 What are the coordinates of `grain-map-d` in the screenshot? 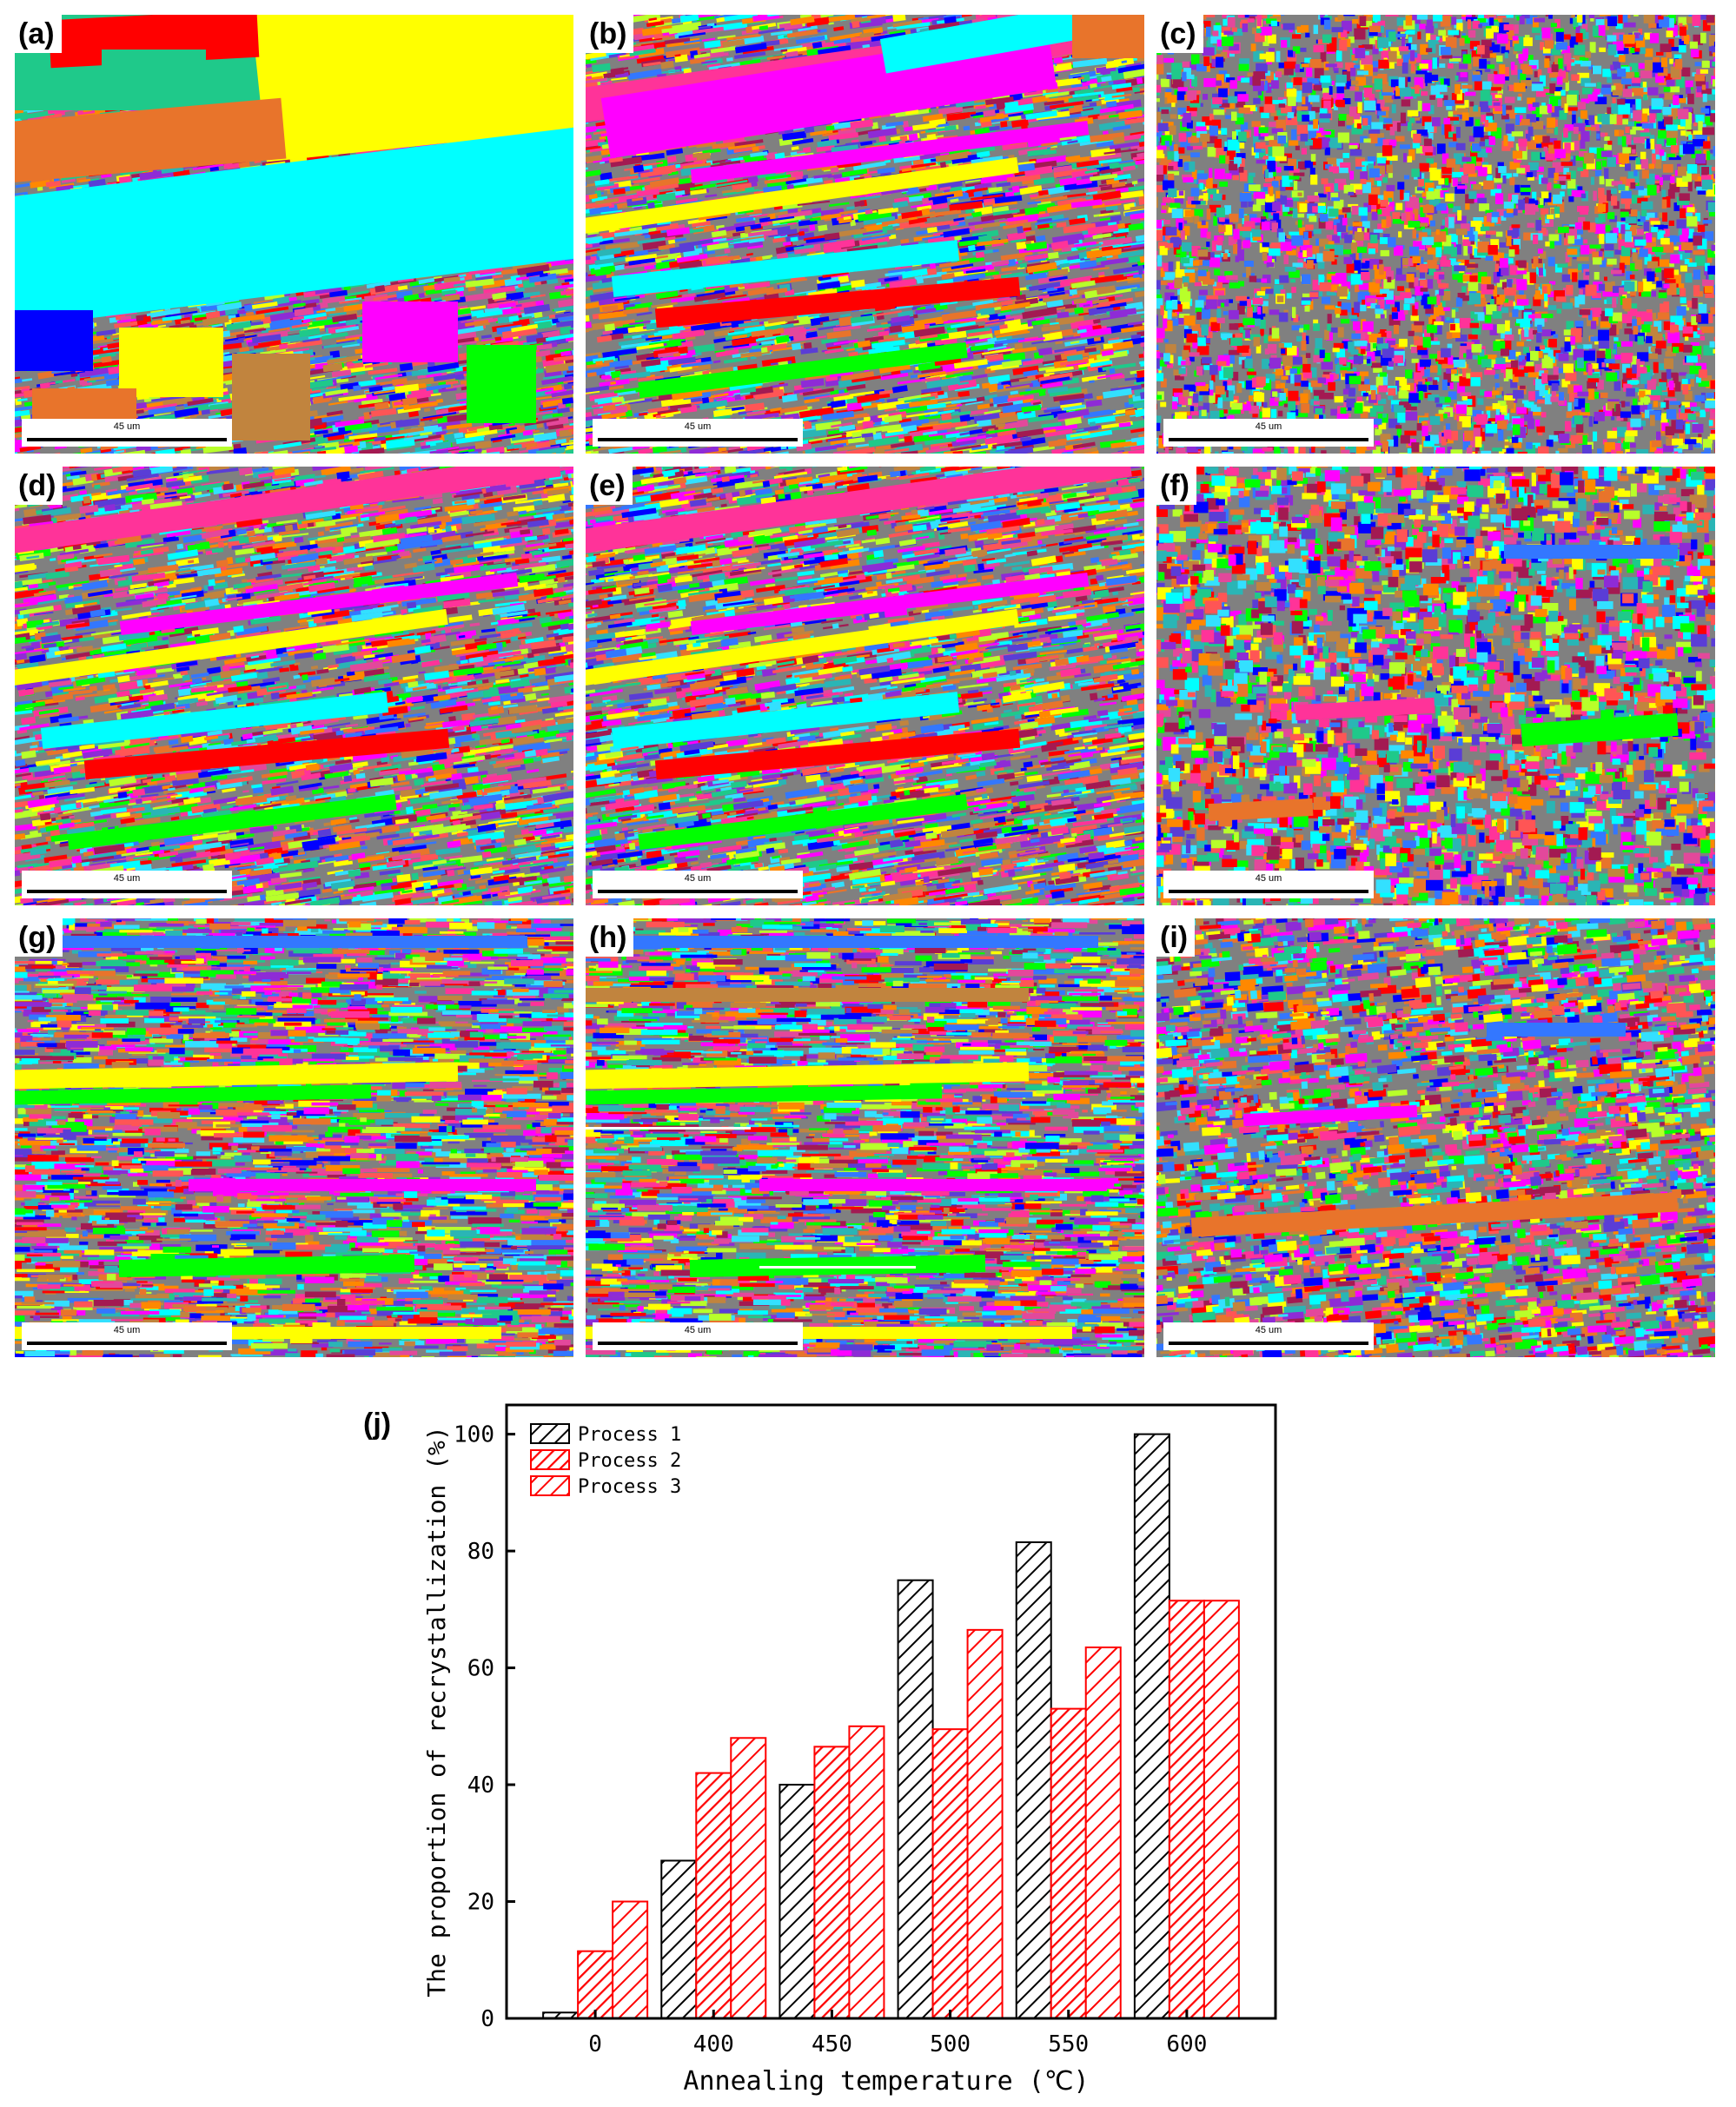 It's located at (294, 686).